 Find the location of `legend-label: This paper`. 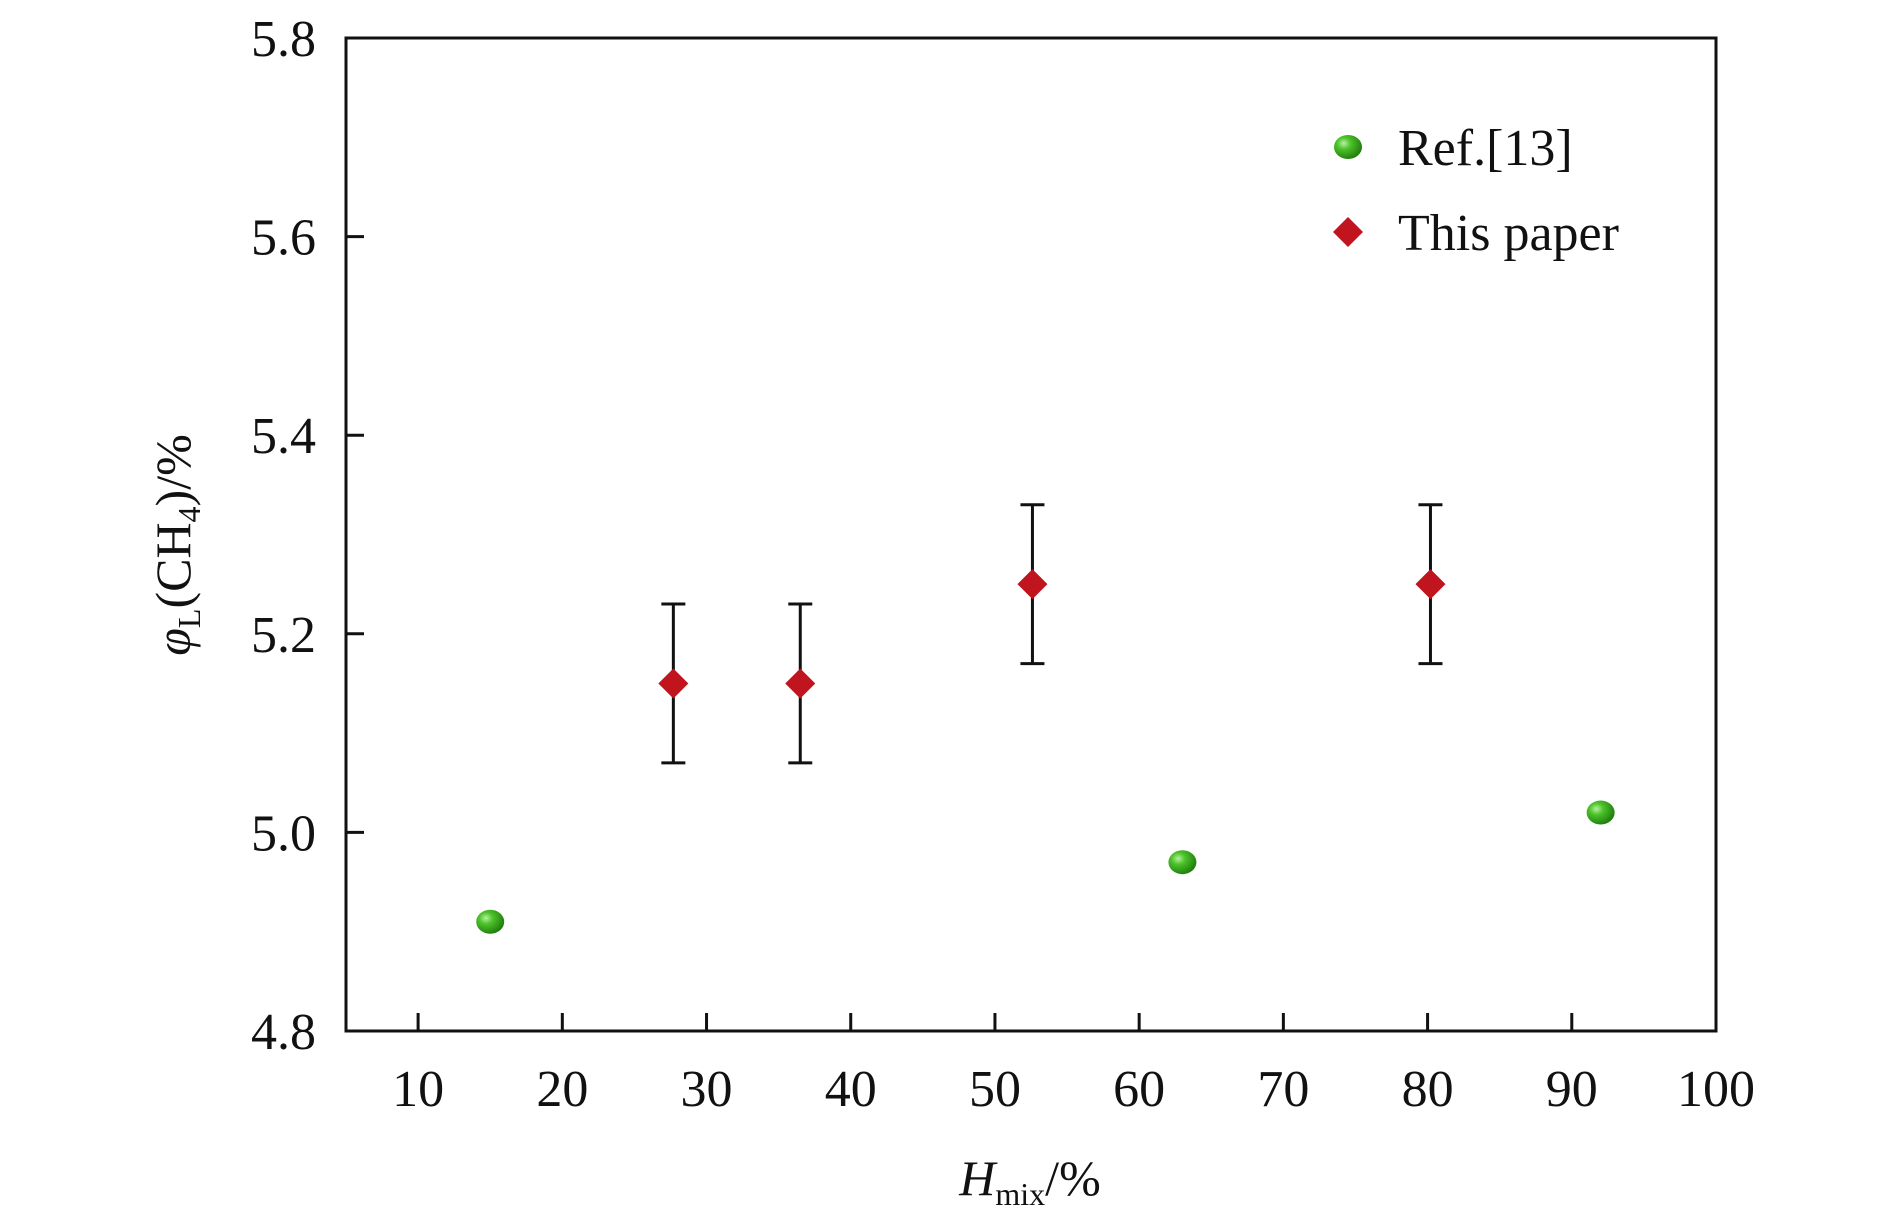

legend-label: This paper is located at coordinates (1508, 233).